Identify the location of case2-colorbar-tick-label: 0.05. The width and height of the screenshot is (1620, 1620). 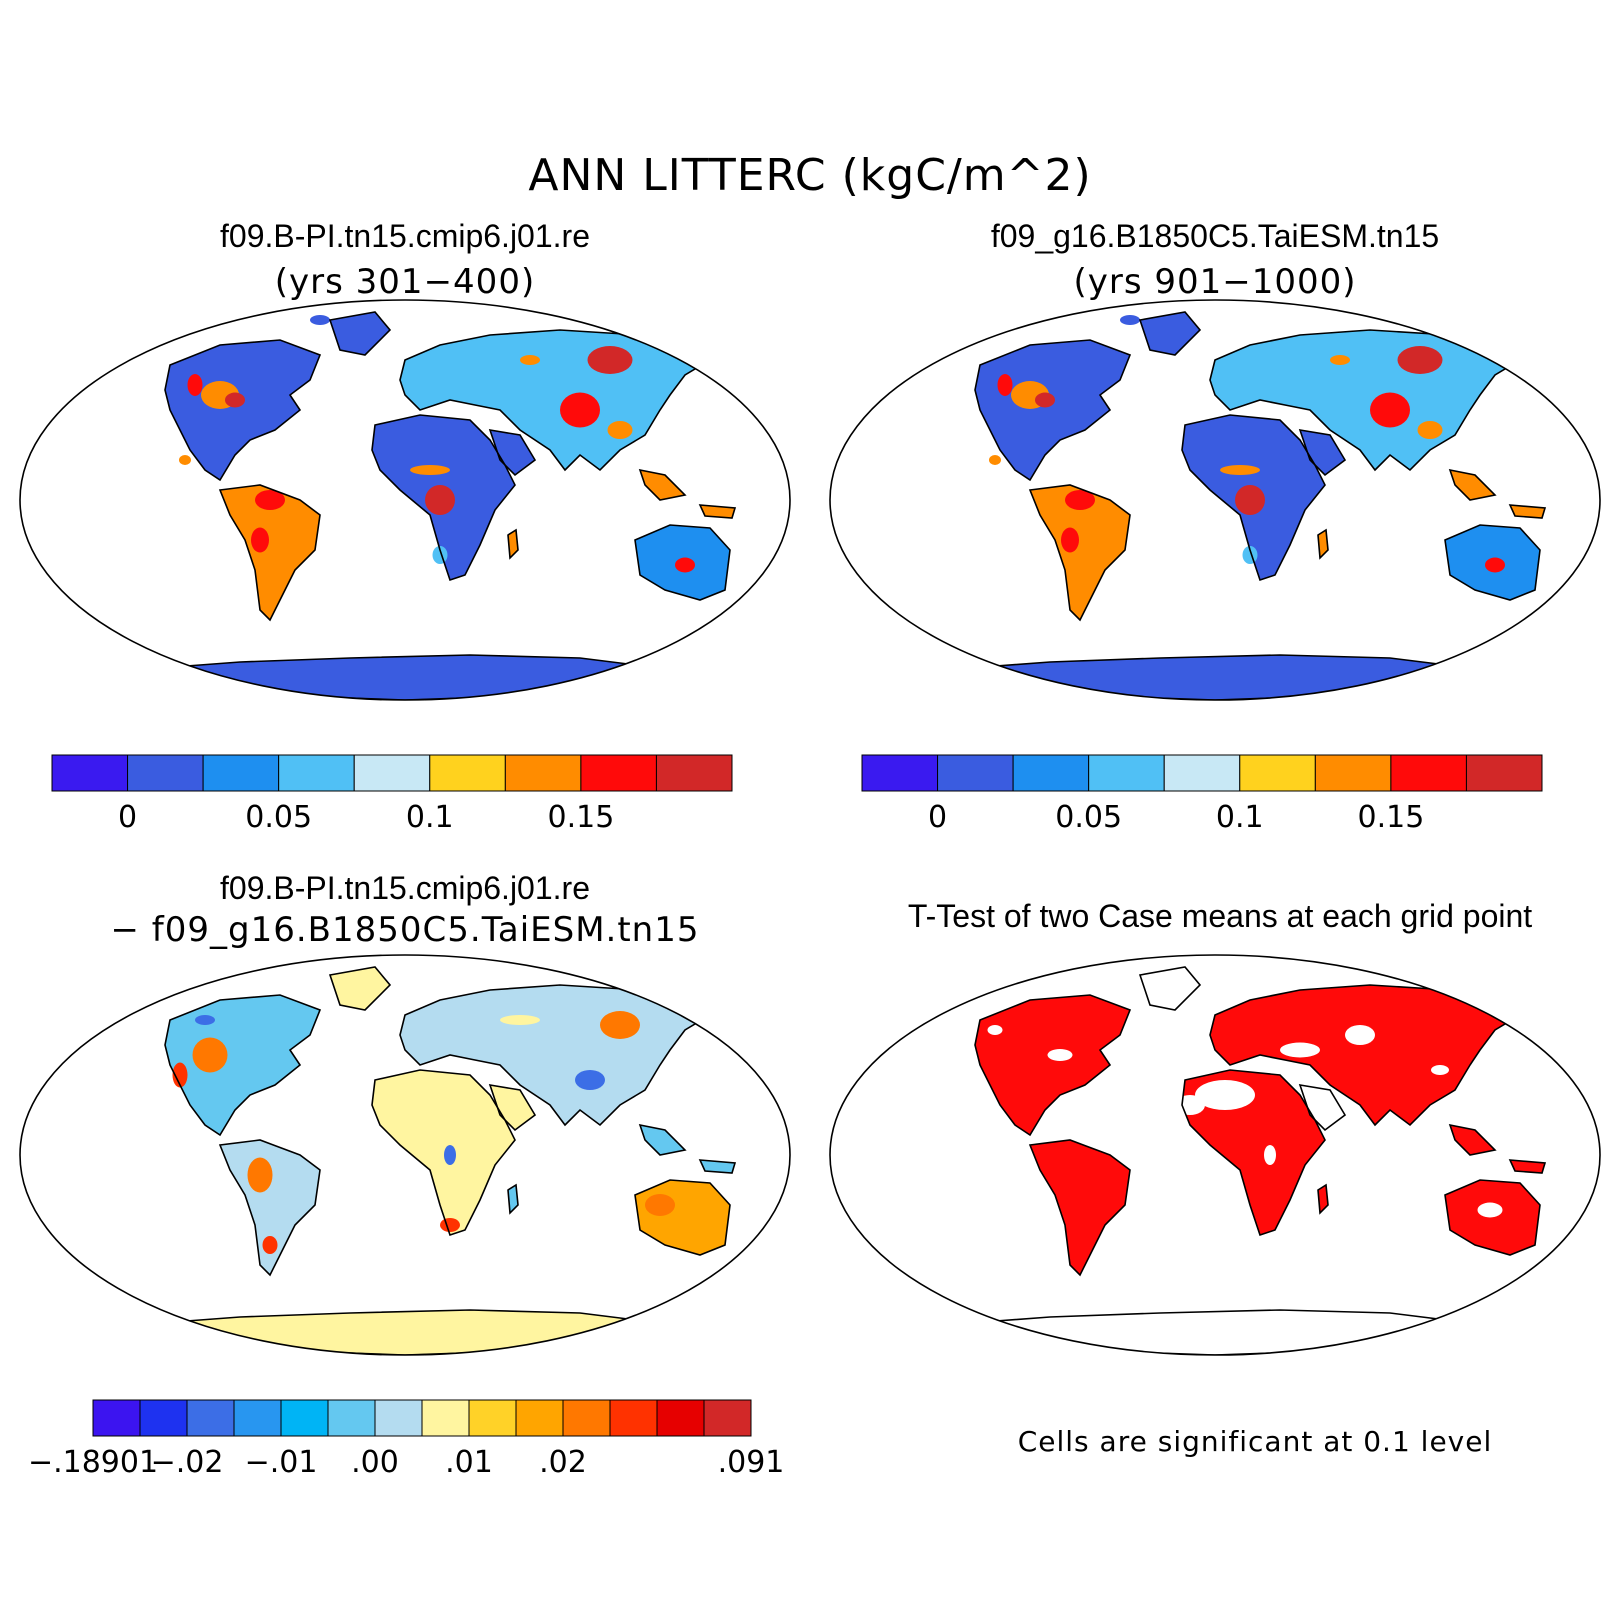
(1088, 817).